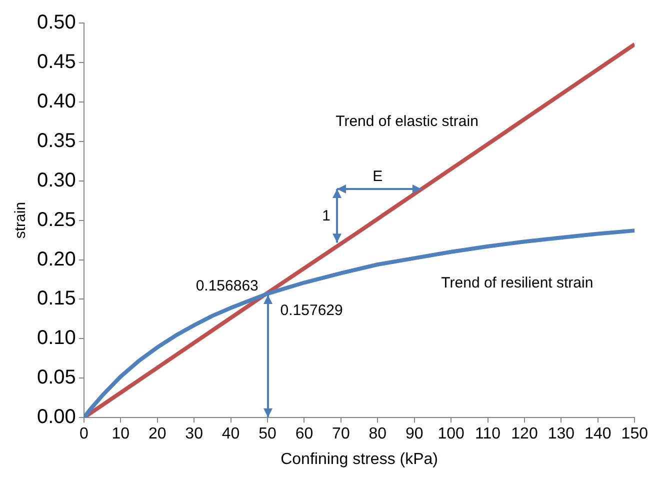 The height and width of the screenshot is (481, 658). What do you see at coordinates (56, 141) in the screenshot?
I see `y-tick-label: 0.35` at bounding box center [56, 141].